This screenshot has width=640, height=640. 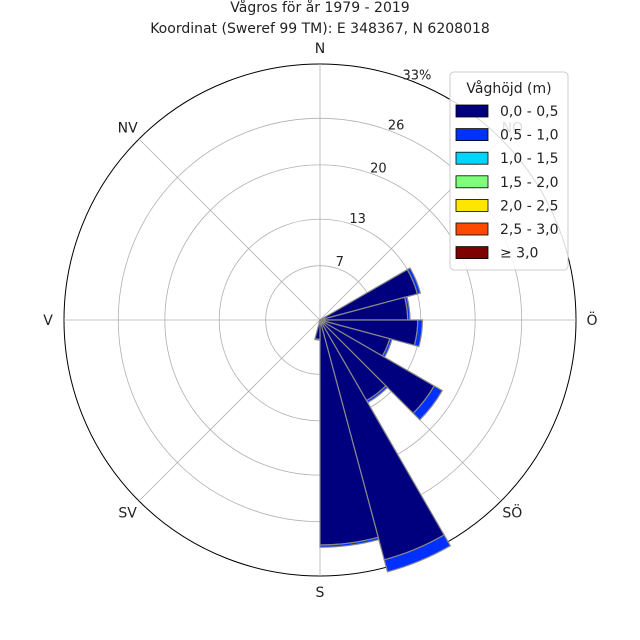 What do you see at coordinates (340, 262) in the screenshot?
I see `radial-tick-label: 7` at bounding box center [340, 262].